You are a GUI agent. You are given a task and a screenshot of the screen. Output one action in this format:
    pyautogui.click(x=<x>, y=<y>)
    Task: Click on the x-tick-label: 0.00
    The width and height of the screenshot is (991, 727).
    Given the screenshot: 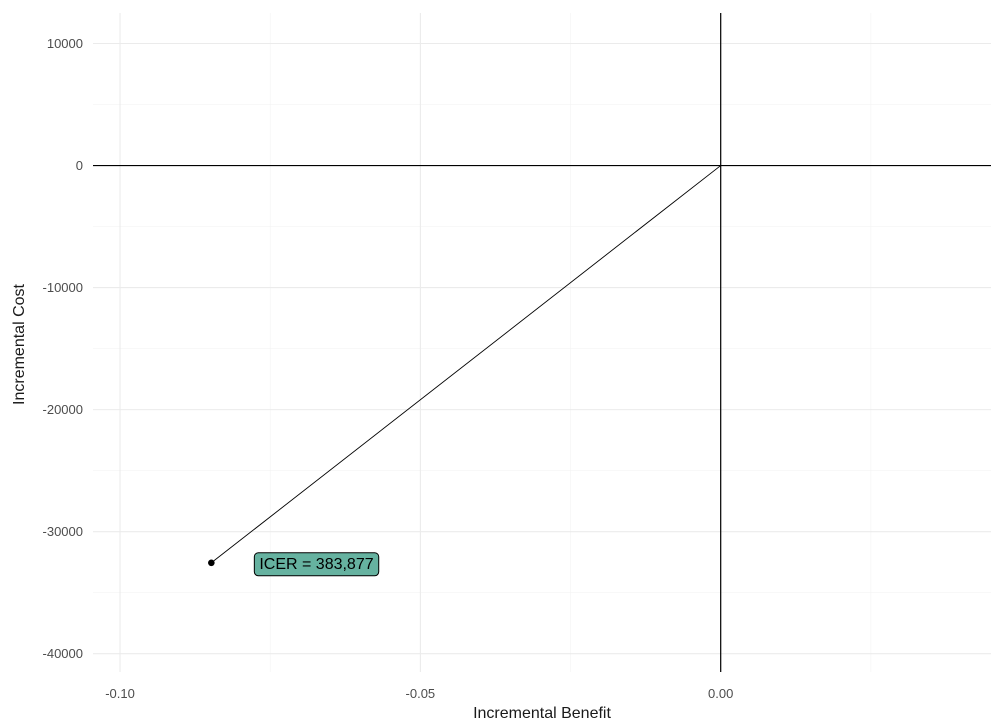 What is the action you would take?
    pyautogui.click(x=720, y=693)
    